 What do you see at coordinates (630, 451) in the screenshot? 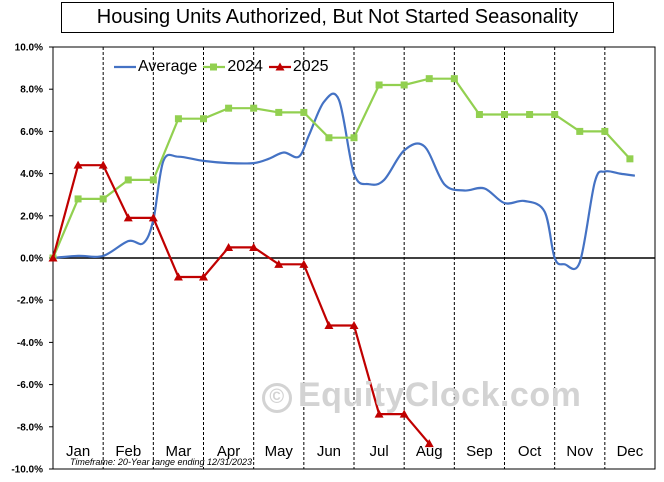
I see `x-tick-label: Dec` at bounding box center [630, 451].